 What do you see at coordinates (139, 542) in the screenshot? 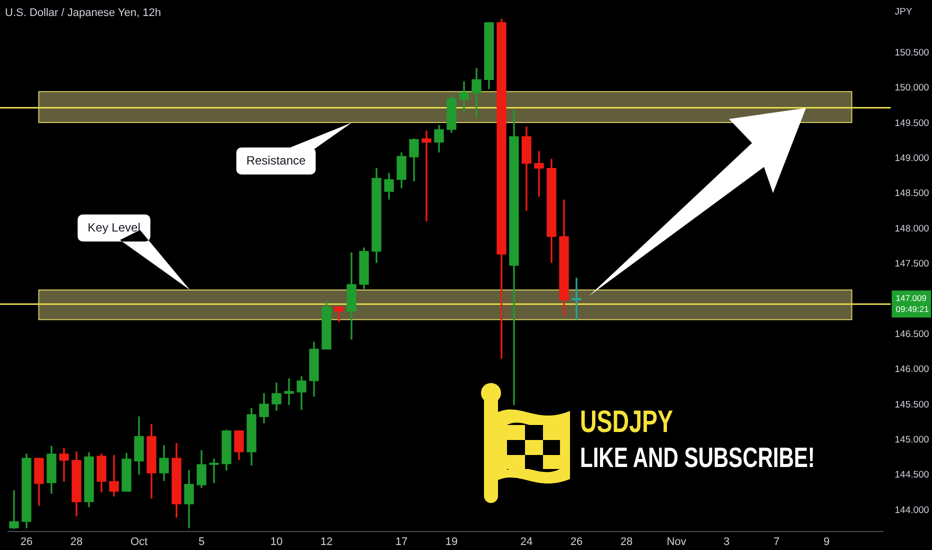
I see `x-tick-label: Oct` at bounding box center [139, 542].